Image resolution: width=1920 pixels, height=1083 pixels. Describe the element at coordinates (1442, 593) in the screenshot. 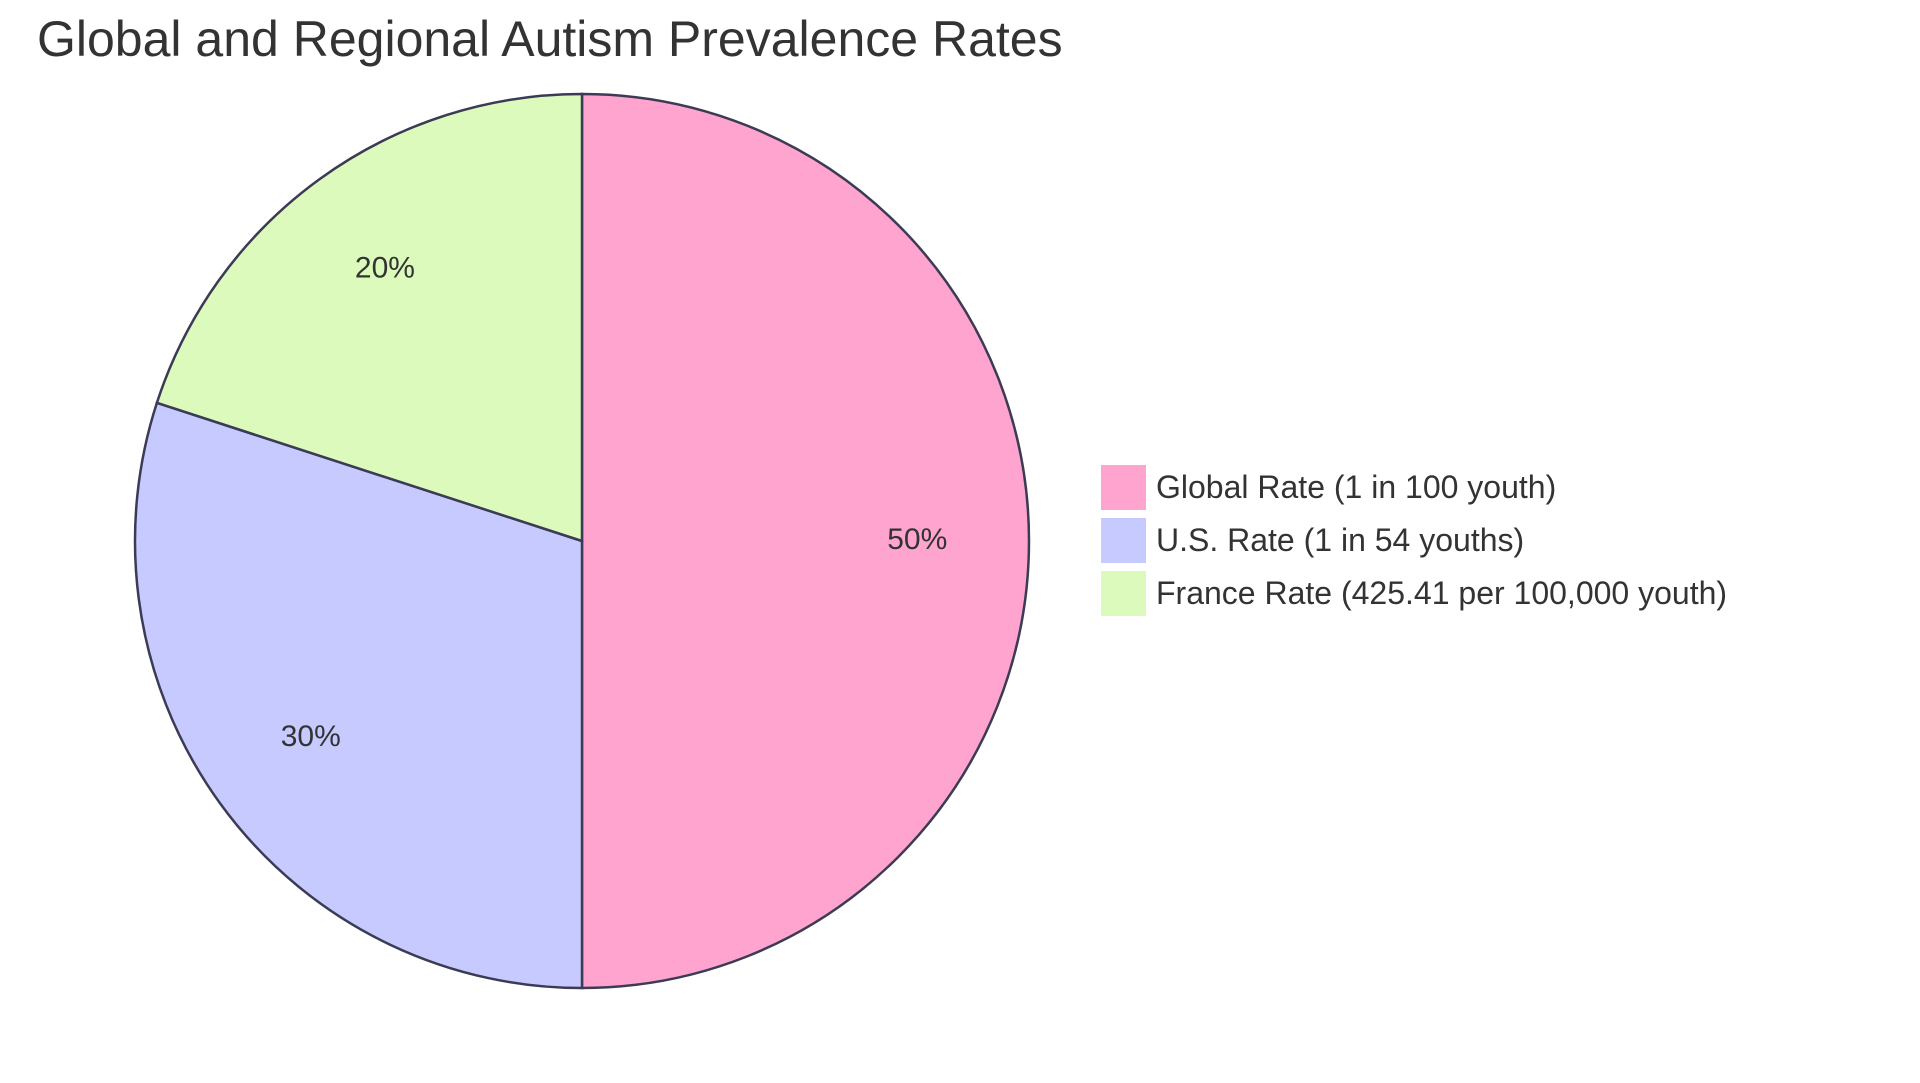

I see `legend-label: France Rate (425.41 per 100,000 youth)` at that location.